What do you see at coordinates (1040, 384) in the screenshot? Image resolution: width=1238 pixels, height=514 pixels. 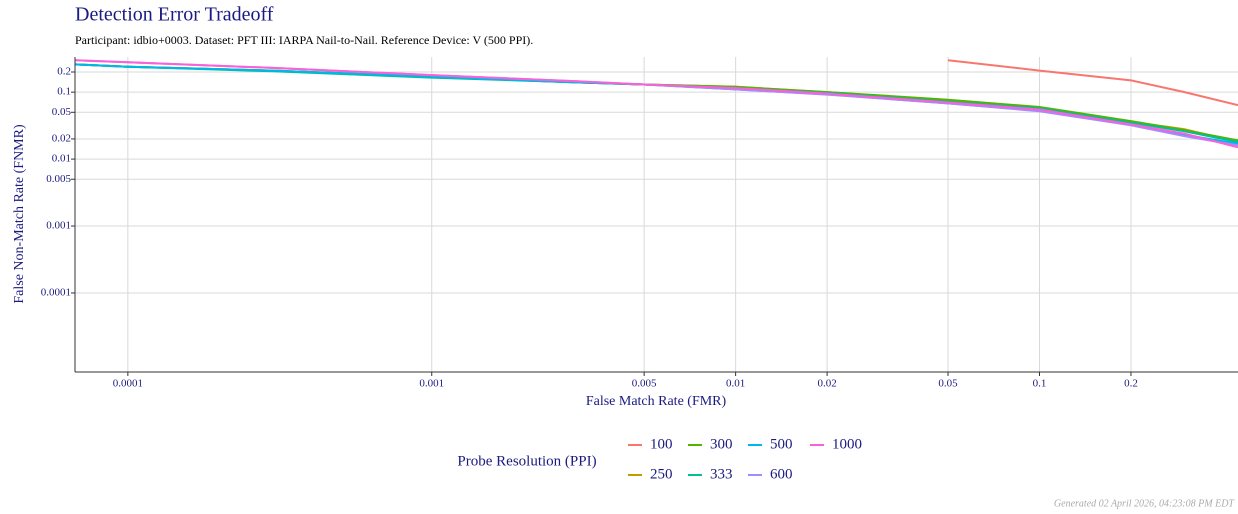 I see `x-tick-label: 0.1` at bounding box center [1040, 384].